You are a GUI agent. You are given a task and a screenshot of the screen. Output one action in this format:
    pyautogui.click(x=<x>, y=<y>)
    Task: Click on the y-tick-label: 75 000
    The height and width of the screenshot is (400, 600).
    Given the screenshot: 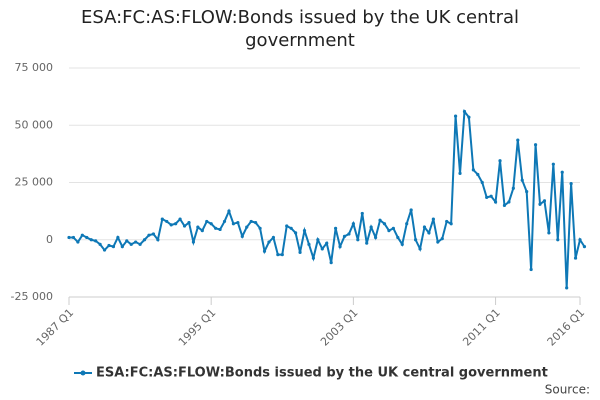 What is the action you would take?
    pyautogui.click(x=34, y=67)
    